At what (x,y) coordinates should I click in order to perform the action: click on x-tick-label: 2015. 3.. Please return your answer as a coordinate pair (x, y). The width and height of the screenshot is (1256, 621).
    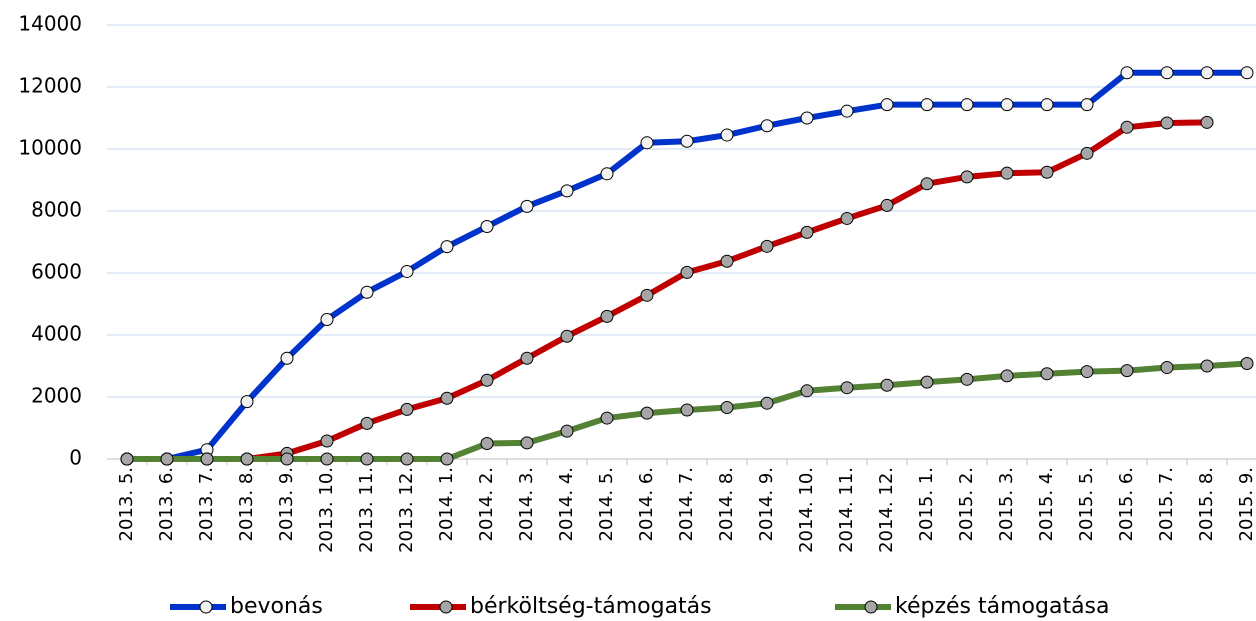
    Looking at the image, I should click on (1006, 504).